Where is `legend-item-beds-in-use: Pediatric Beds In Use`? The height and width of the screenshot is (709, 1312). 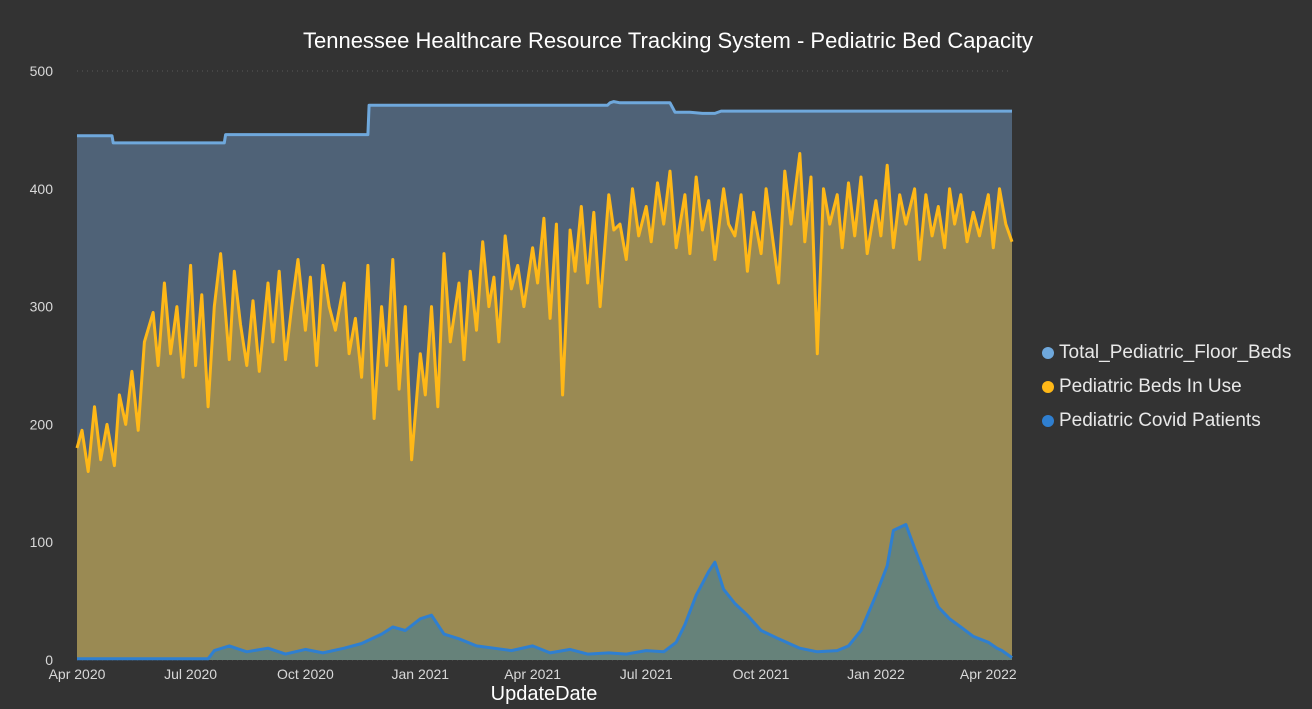 legend-item-beds-in-use: Pediatric Beds In Use is located at coordinates (1166, 387).